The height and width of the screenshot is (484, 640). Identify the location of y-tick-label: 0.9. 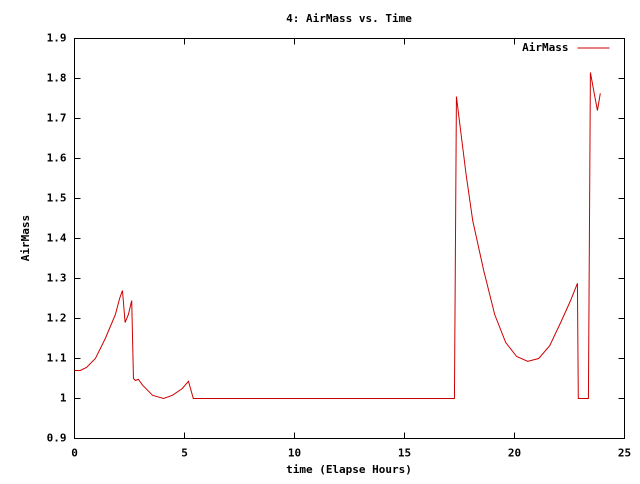
(57, 438).